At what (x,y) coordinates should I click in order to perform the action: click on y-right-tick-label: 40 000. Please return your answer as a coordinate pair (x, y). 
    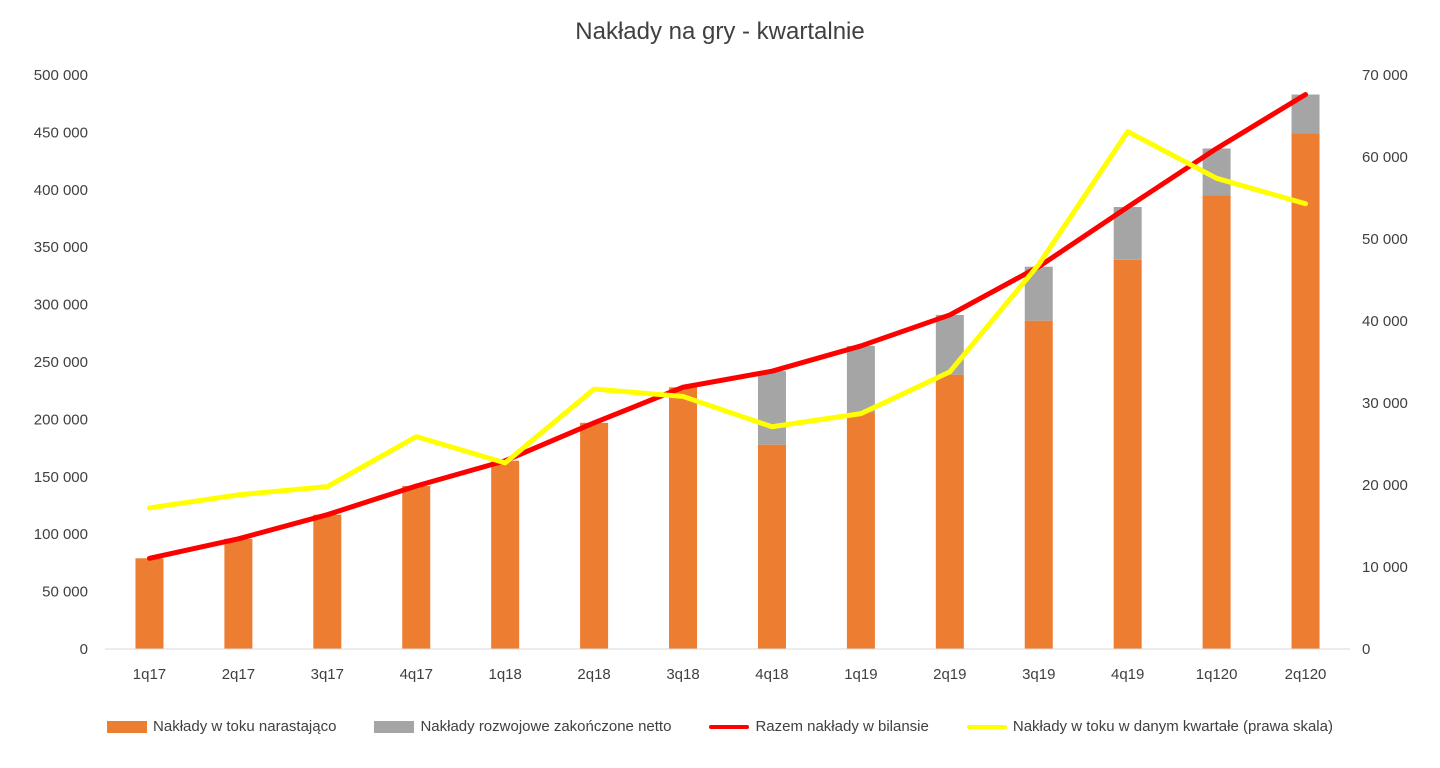
    Looking at the image, I should click on (1385, 321).